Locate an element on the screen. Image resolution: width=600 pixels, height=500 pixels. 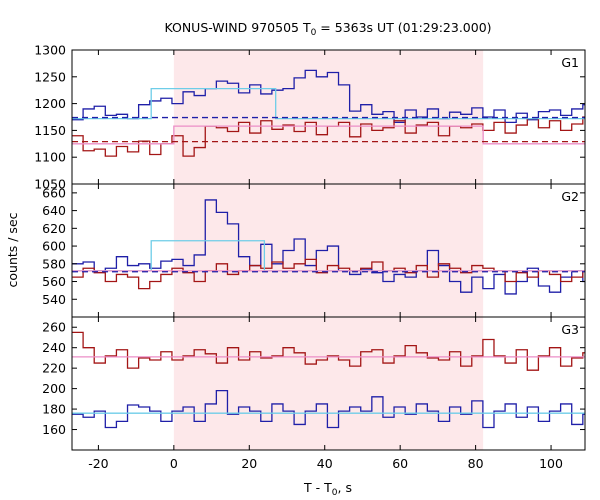
g1-series-2-light_blue-step is located at coordinates (328, 103).